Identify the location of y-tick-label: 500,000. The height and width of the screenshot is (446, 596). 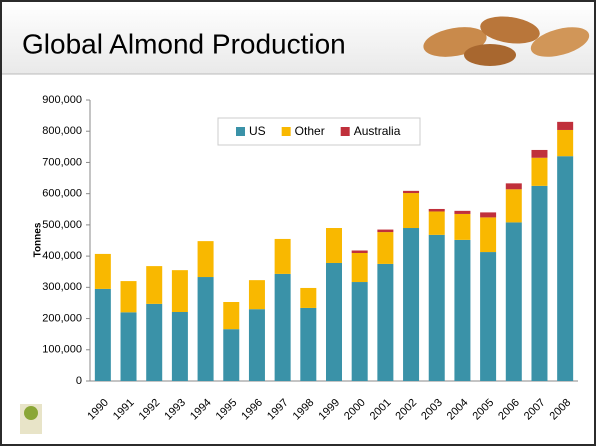
(62, 225).